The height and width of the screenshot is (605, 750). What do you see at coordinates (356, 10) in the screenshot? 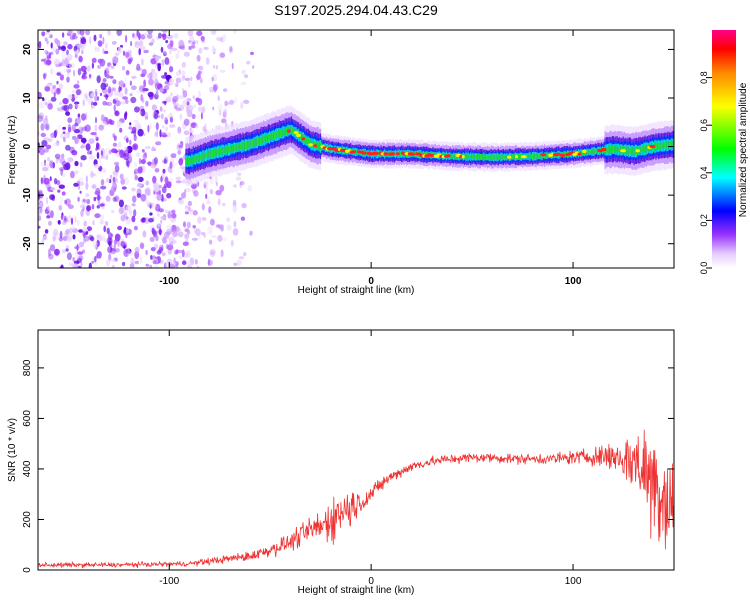
I see `figure-title: S197.2025.294.04.43.C29` at bounding box center [356, 10].